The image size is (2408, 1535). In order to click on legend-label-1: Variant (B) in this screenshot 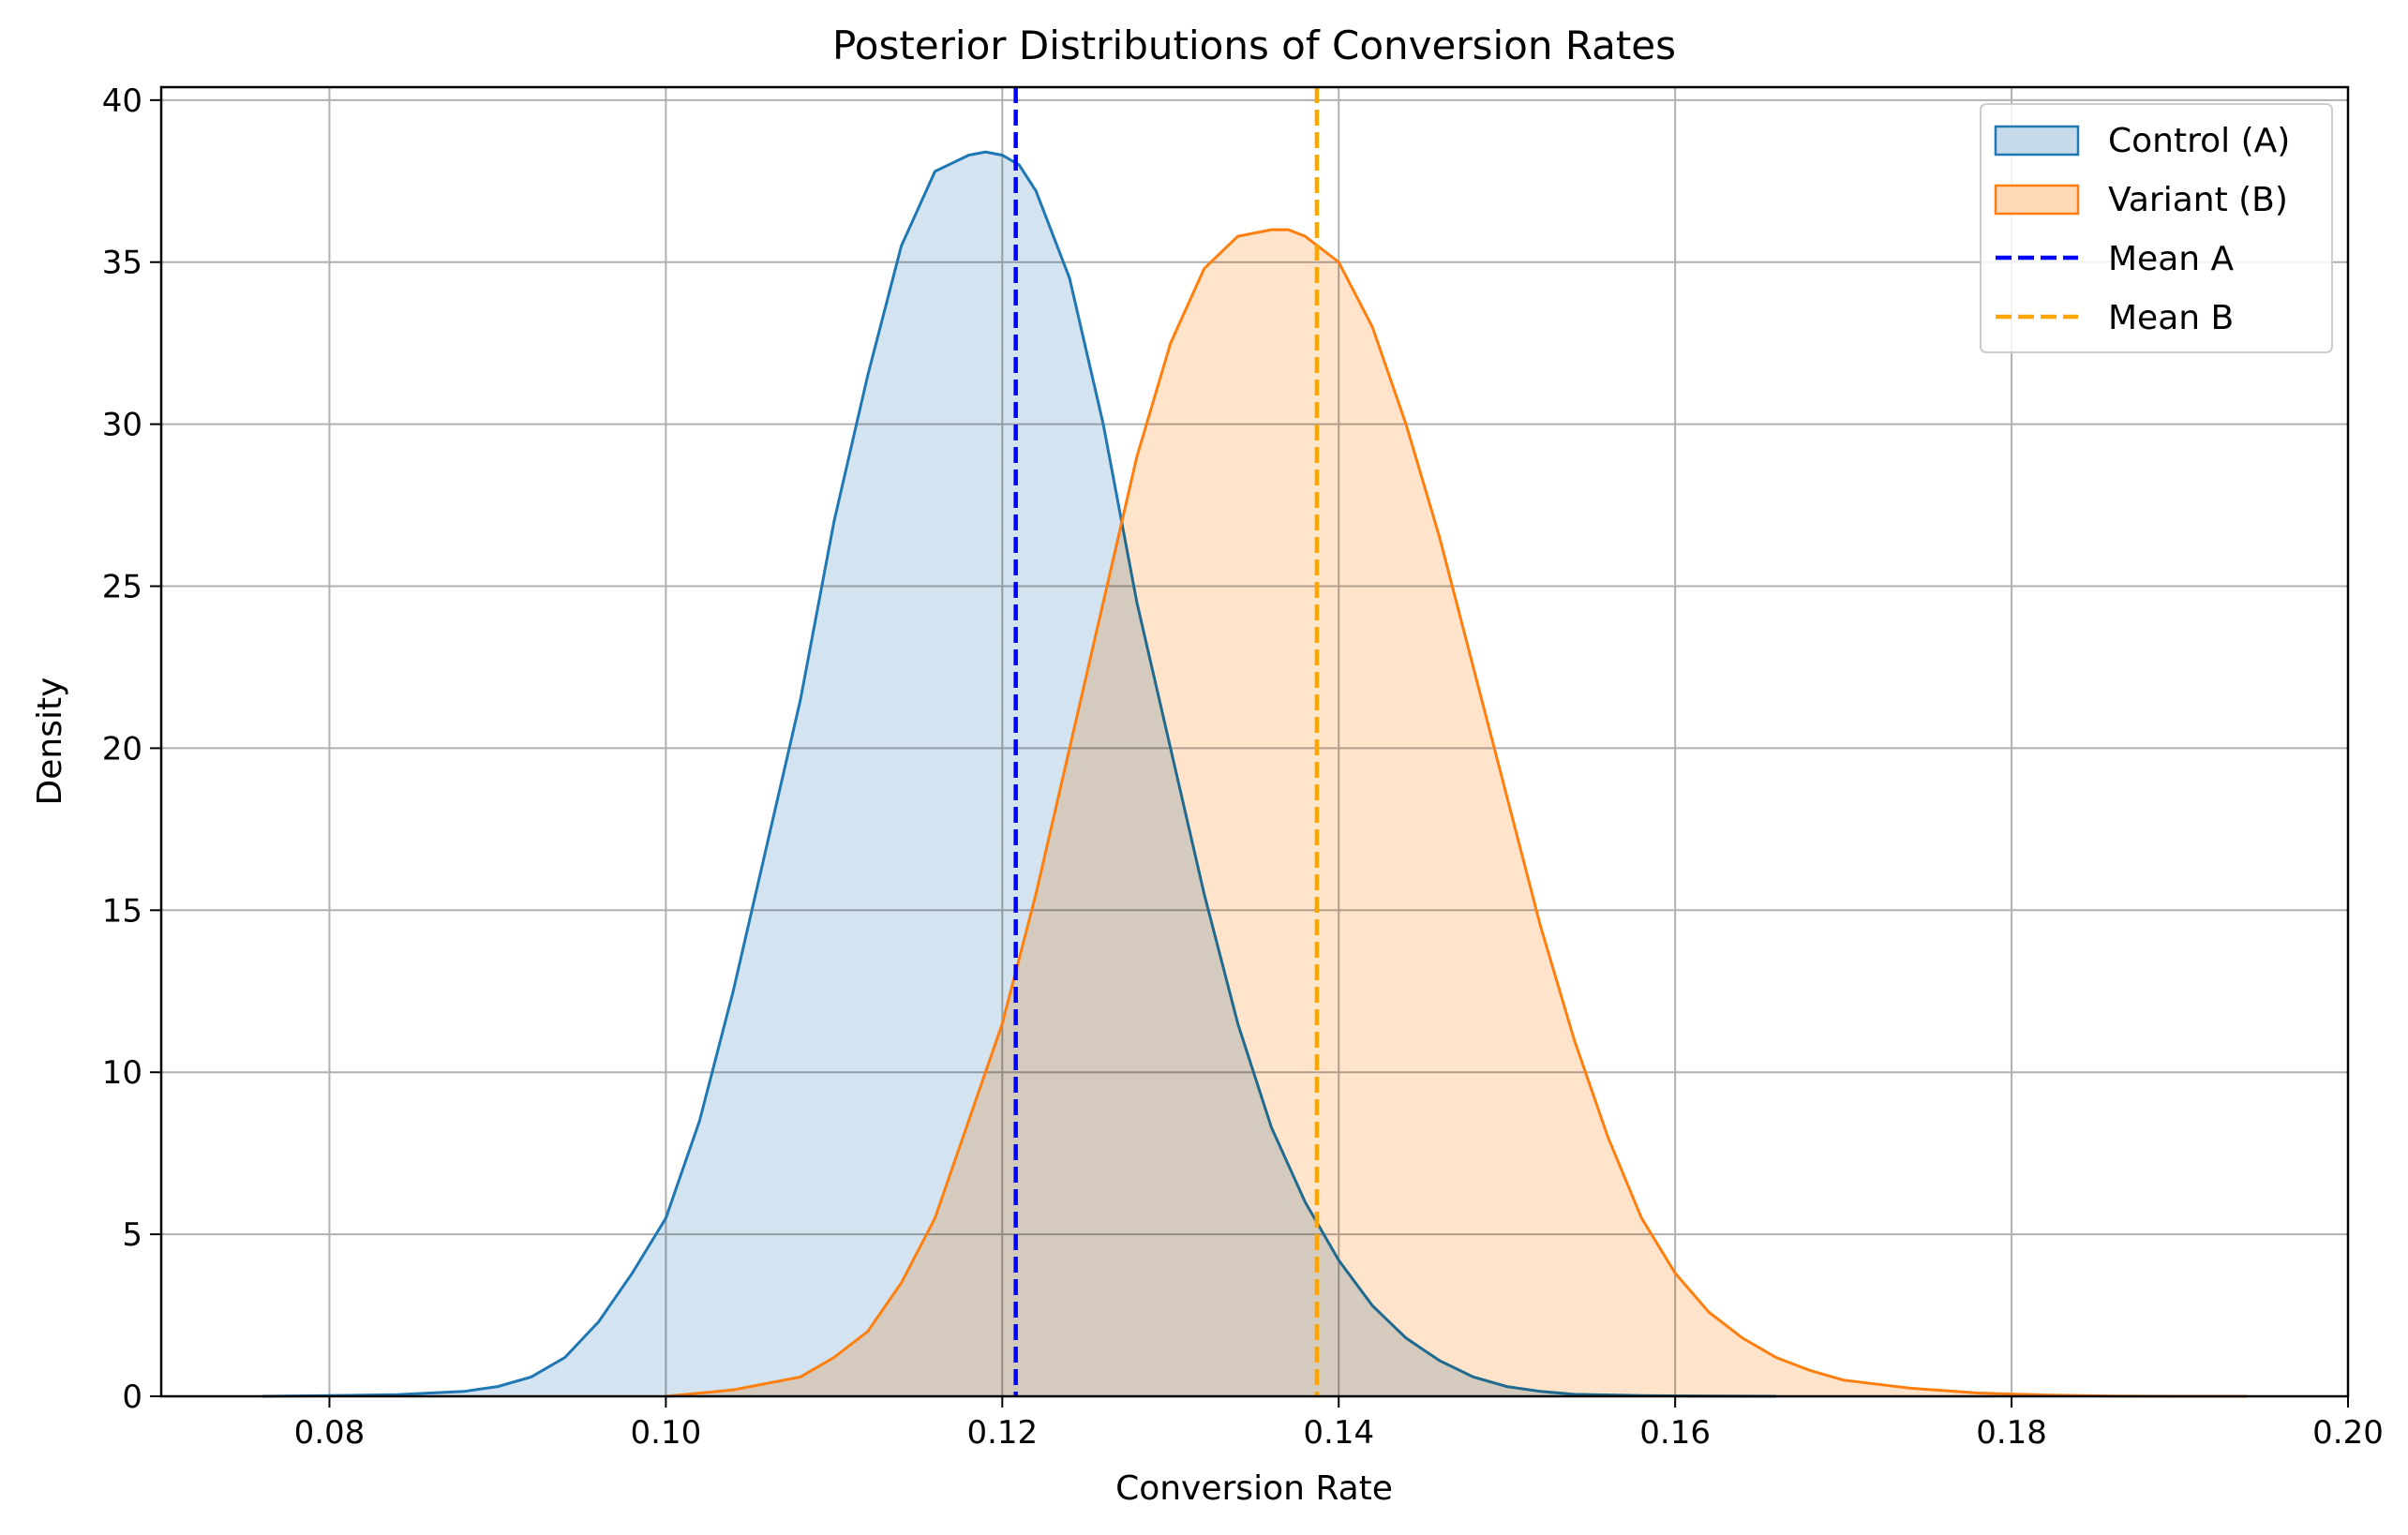, I will do `click(2198, 200)`.